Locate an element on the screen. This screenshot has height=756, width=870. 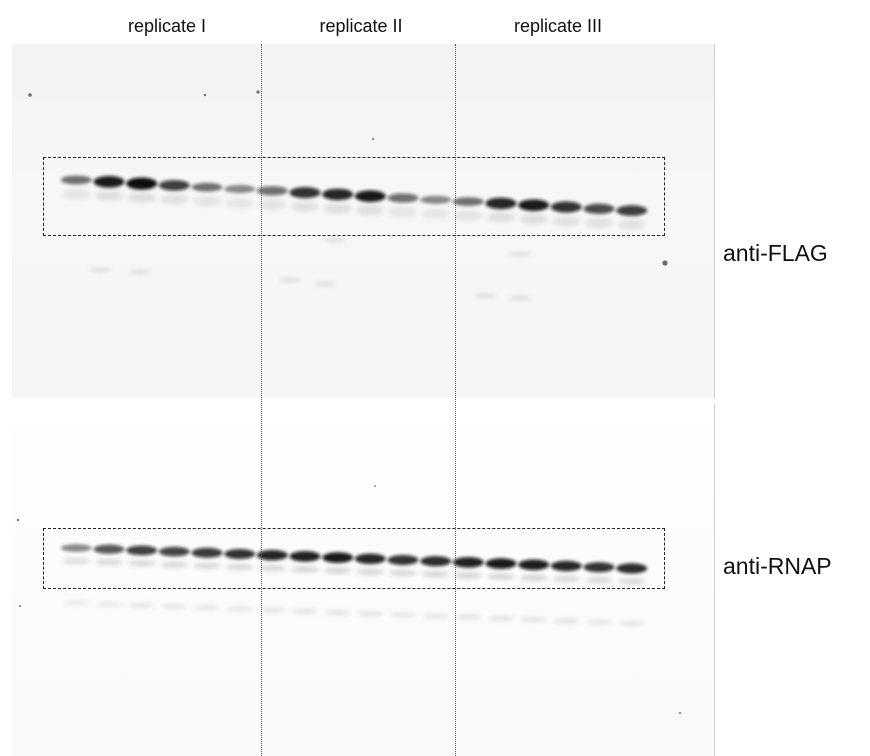
anti-rnap-lanes is located at coordinates (354, 585).